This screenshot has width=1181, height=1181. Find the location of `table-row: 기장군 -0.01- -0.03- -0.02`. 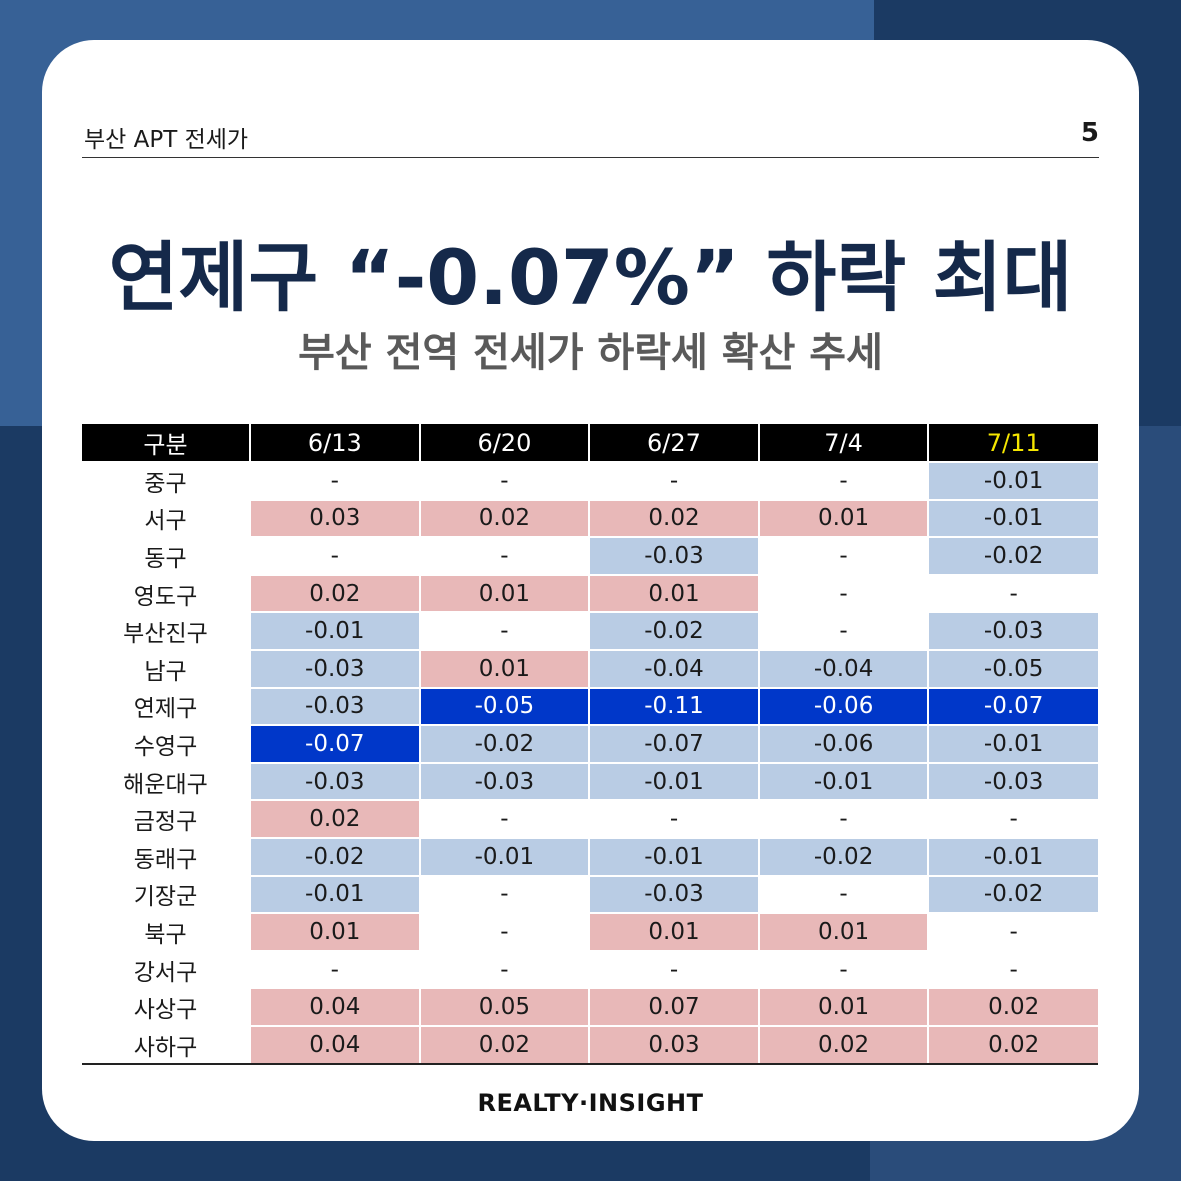

table-row: 기장군 -0.01- -0.03- -0.02 is located at coordinates (590, 894).